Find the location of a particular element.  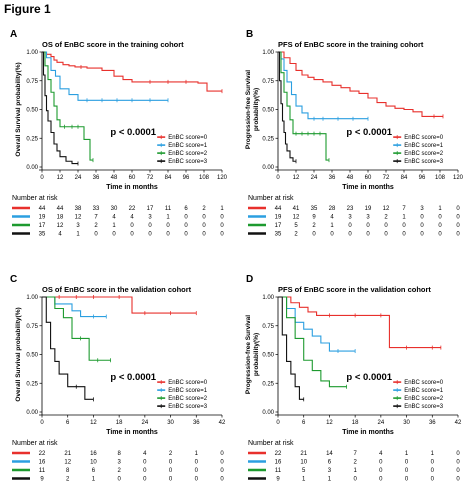

panel-d-xtick-label: 12 is located at coordinates (329, 423).